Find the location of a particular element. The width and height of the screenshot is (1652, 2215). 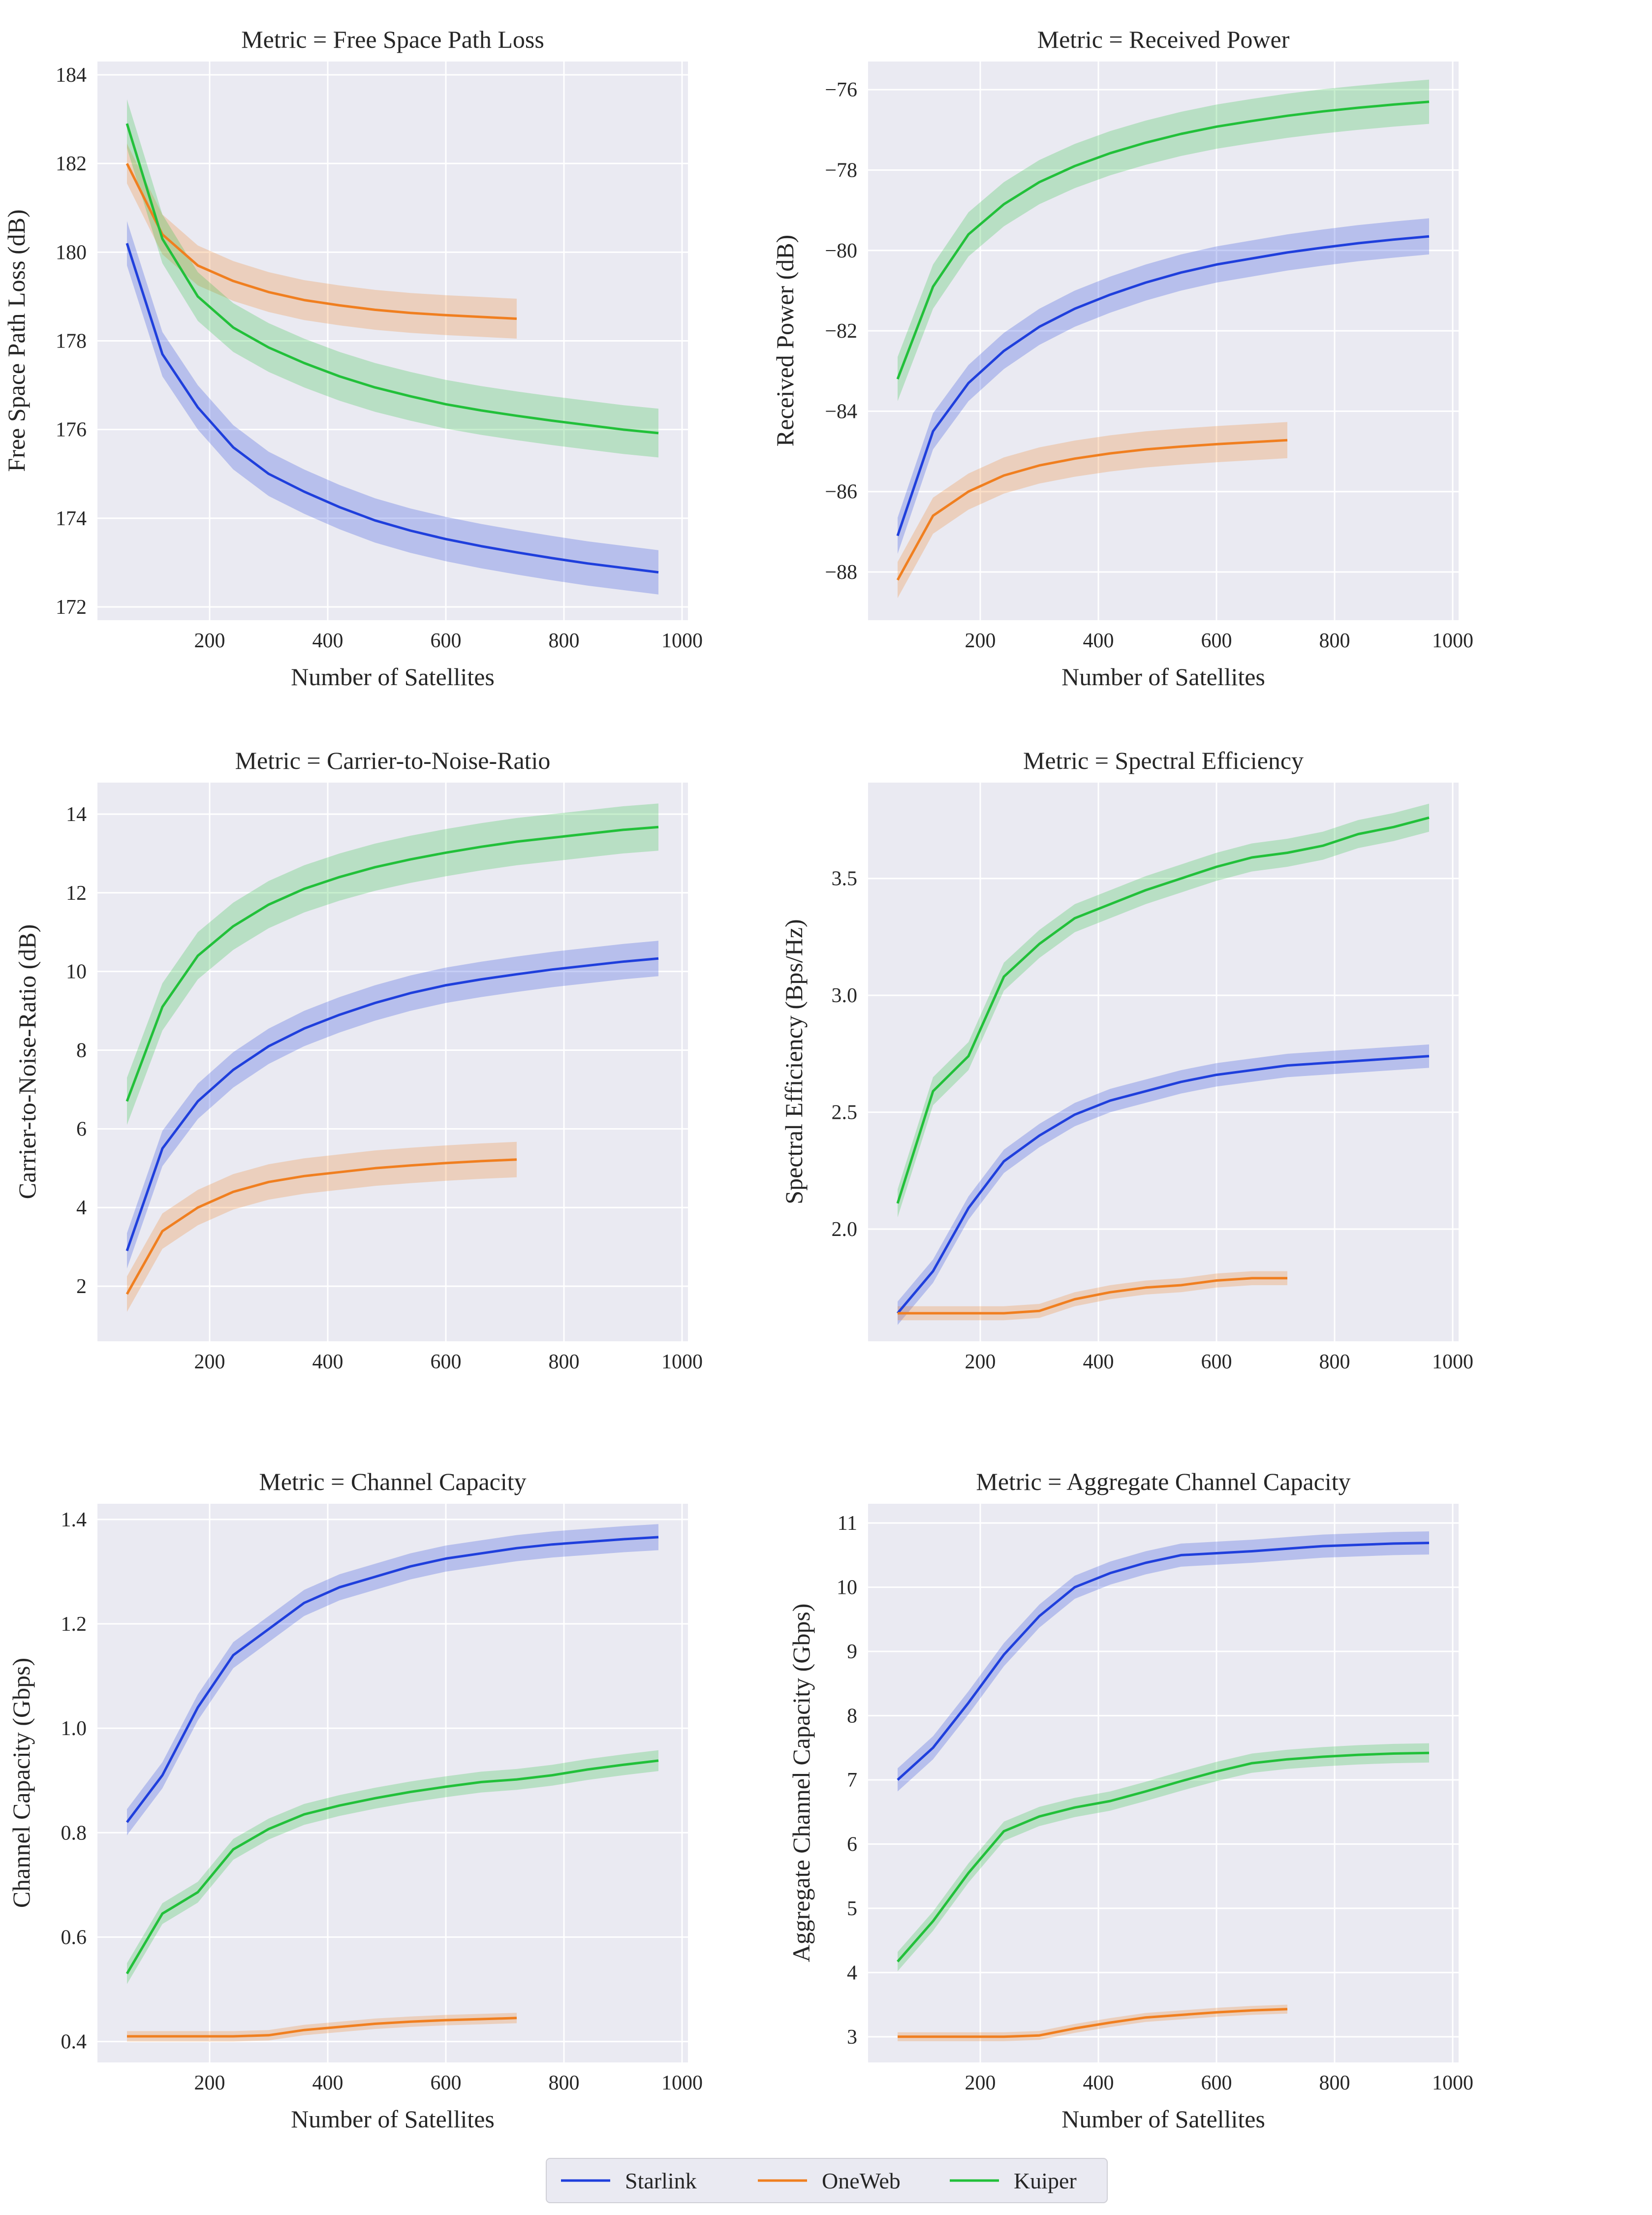

y-axis-label: Received Power (dB) is located at coordinates (785, 340).